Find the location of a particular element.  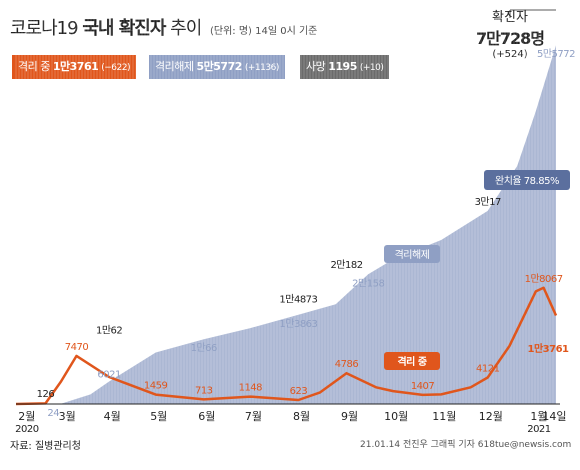

data-label: 24 is located at coordinates (53, 413).